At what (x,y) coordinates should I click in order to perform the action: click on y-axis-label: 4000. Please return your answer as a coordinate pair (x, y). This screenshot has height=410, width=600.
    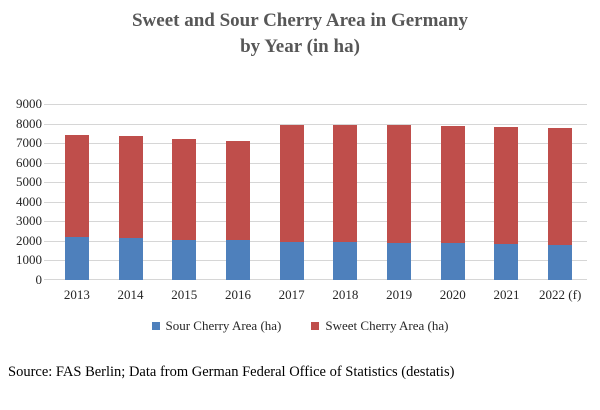
    Looking at the image, I should click on (29, 201).